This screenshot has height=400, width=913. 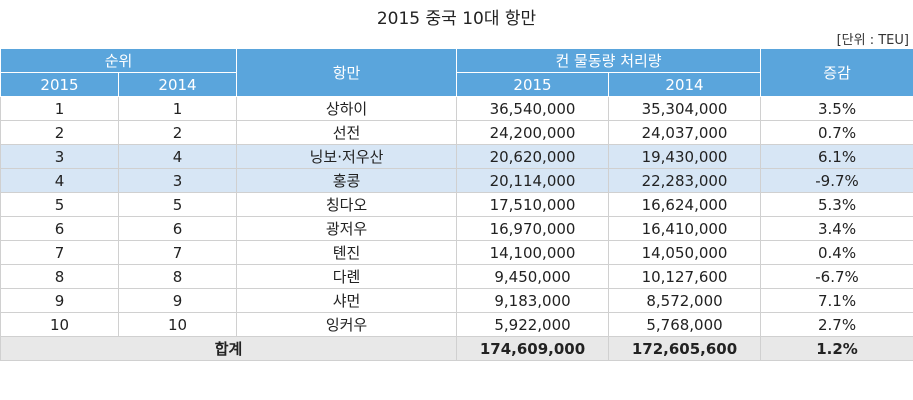 What do you see at coordinates (836, 204) in the screenshot?
I see `table-cell: 5.3%` at bounding box center [836, 204].